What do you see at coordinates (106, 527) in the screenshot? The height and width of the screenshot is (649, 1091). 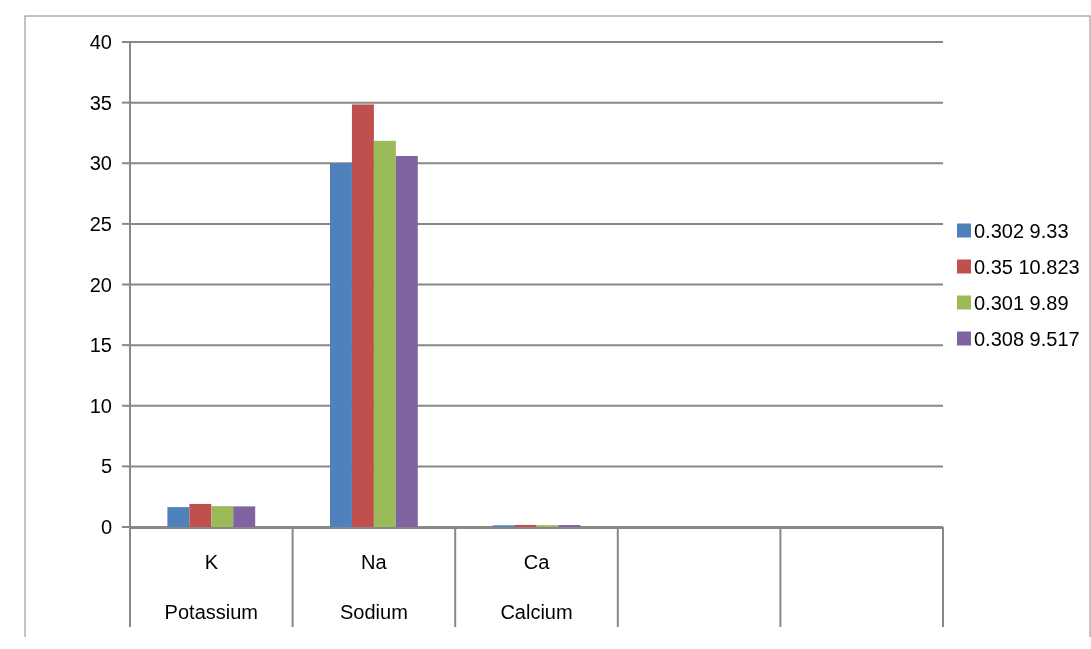 I see `y-tick-label: 0` at bounding box center [106, 527].